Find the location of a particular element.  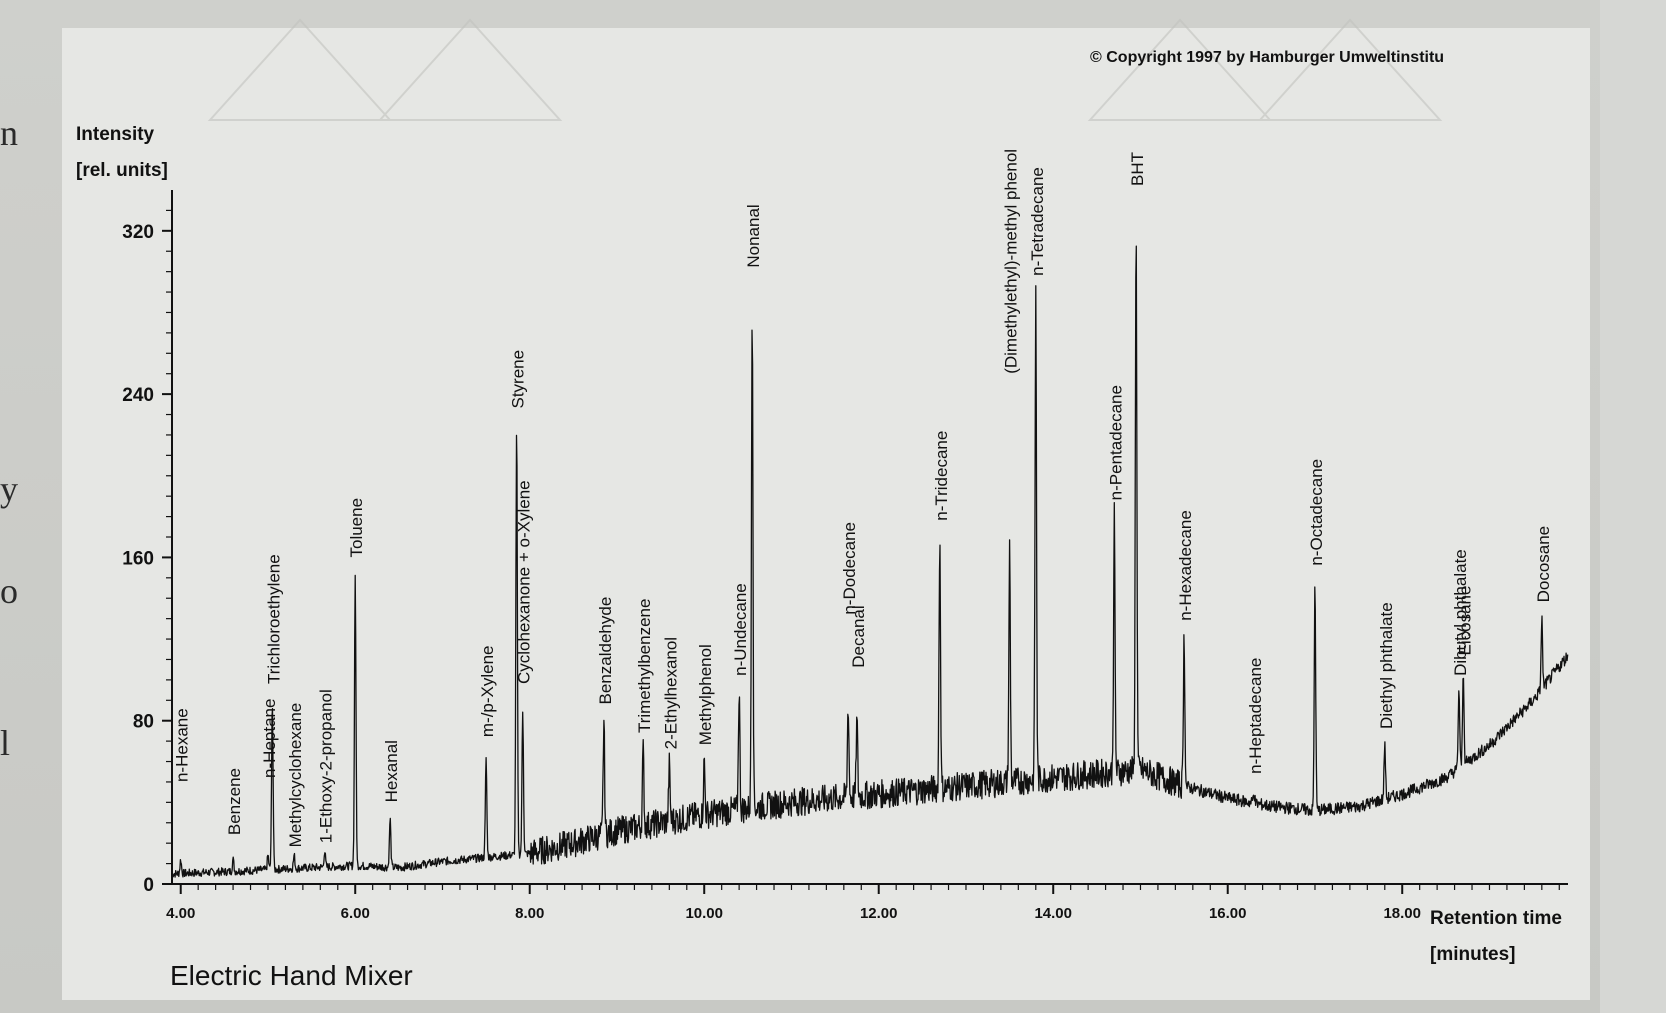

peak-label: n-Tridecane is located at coordinates (941, 476).